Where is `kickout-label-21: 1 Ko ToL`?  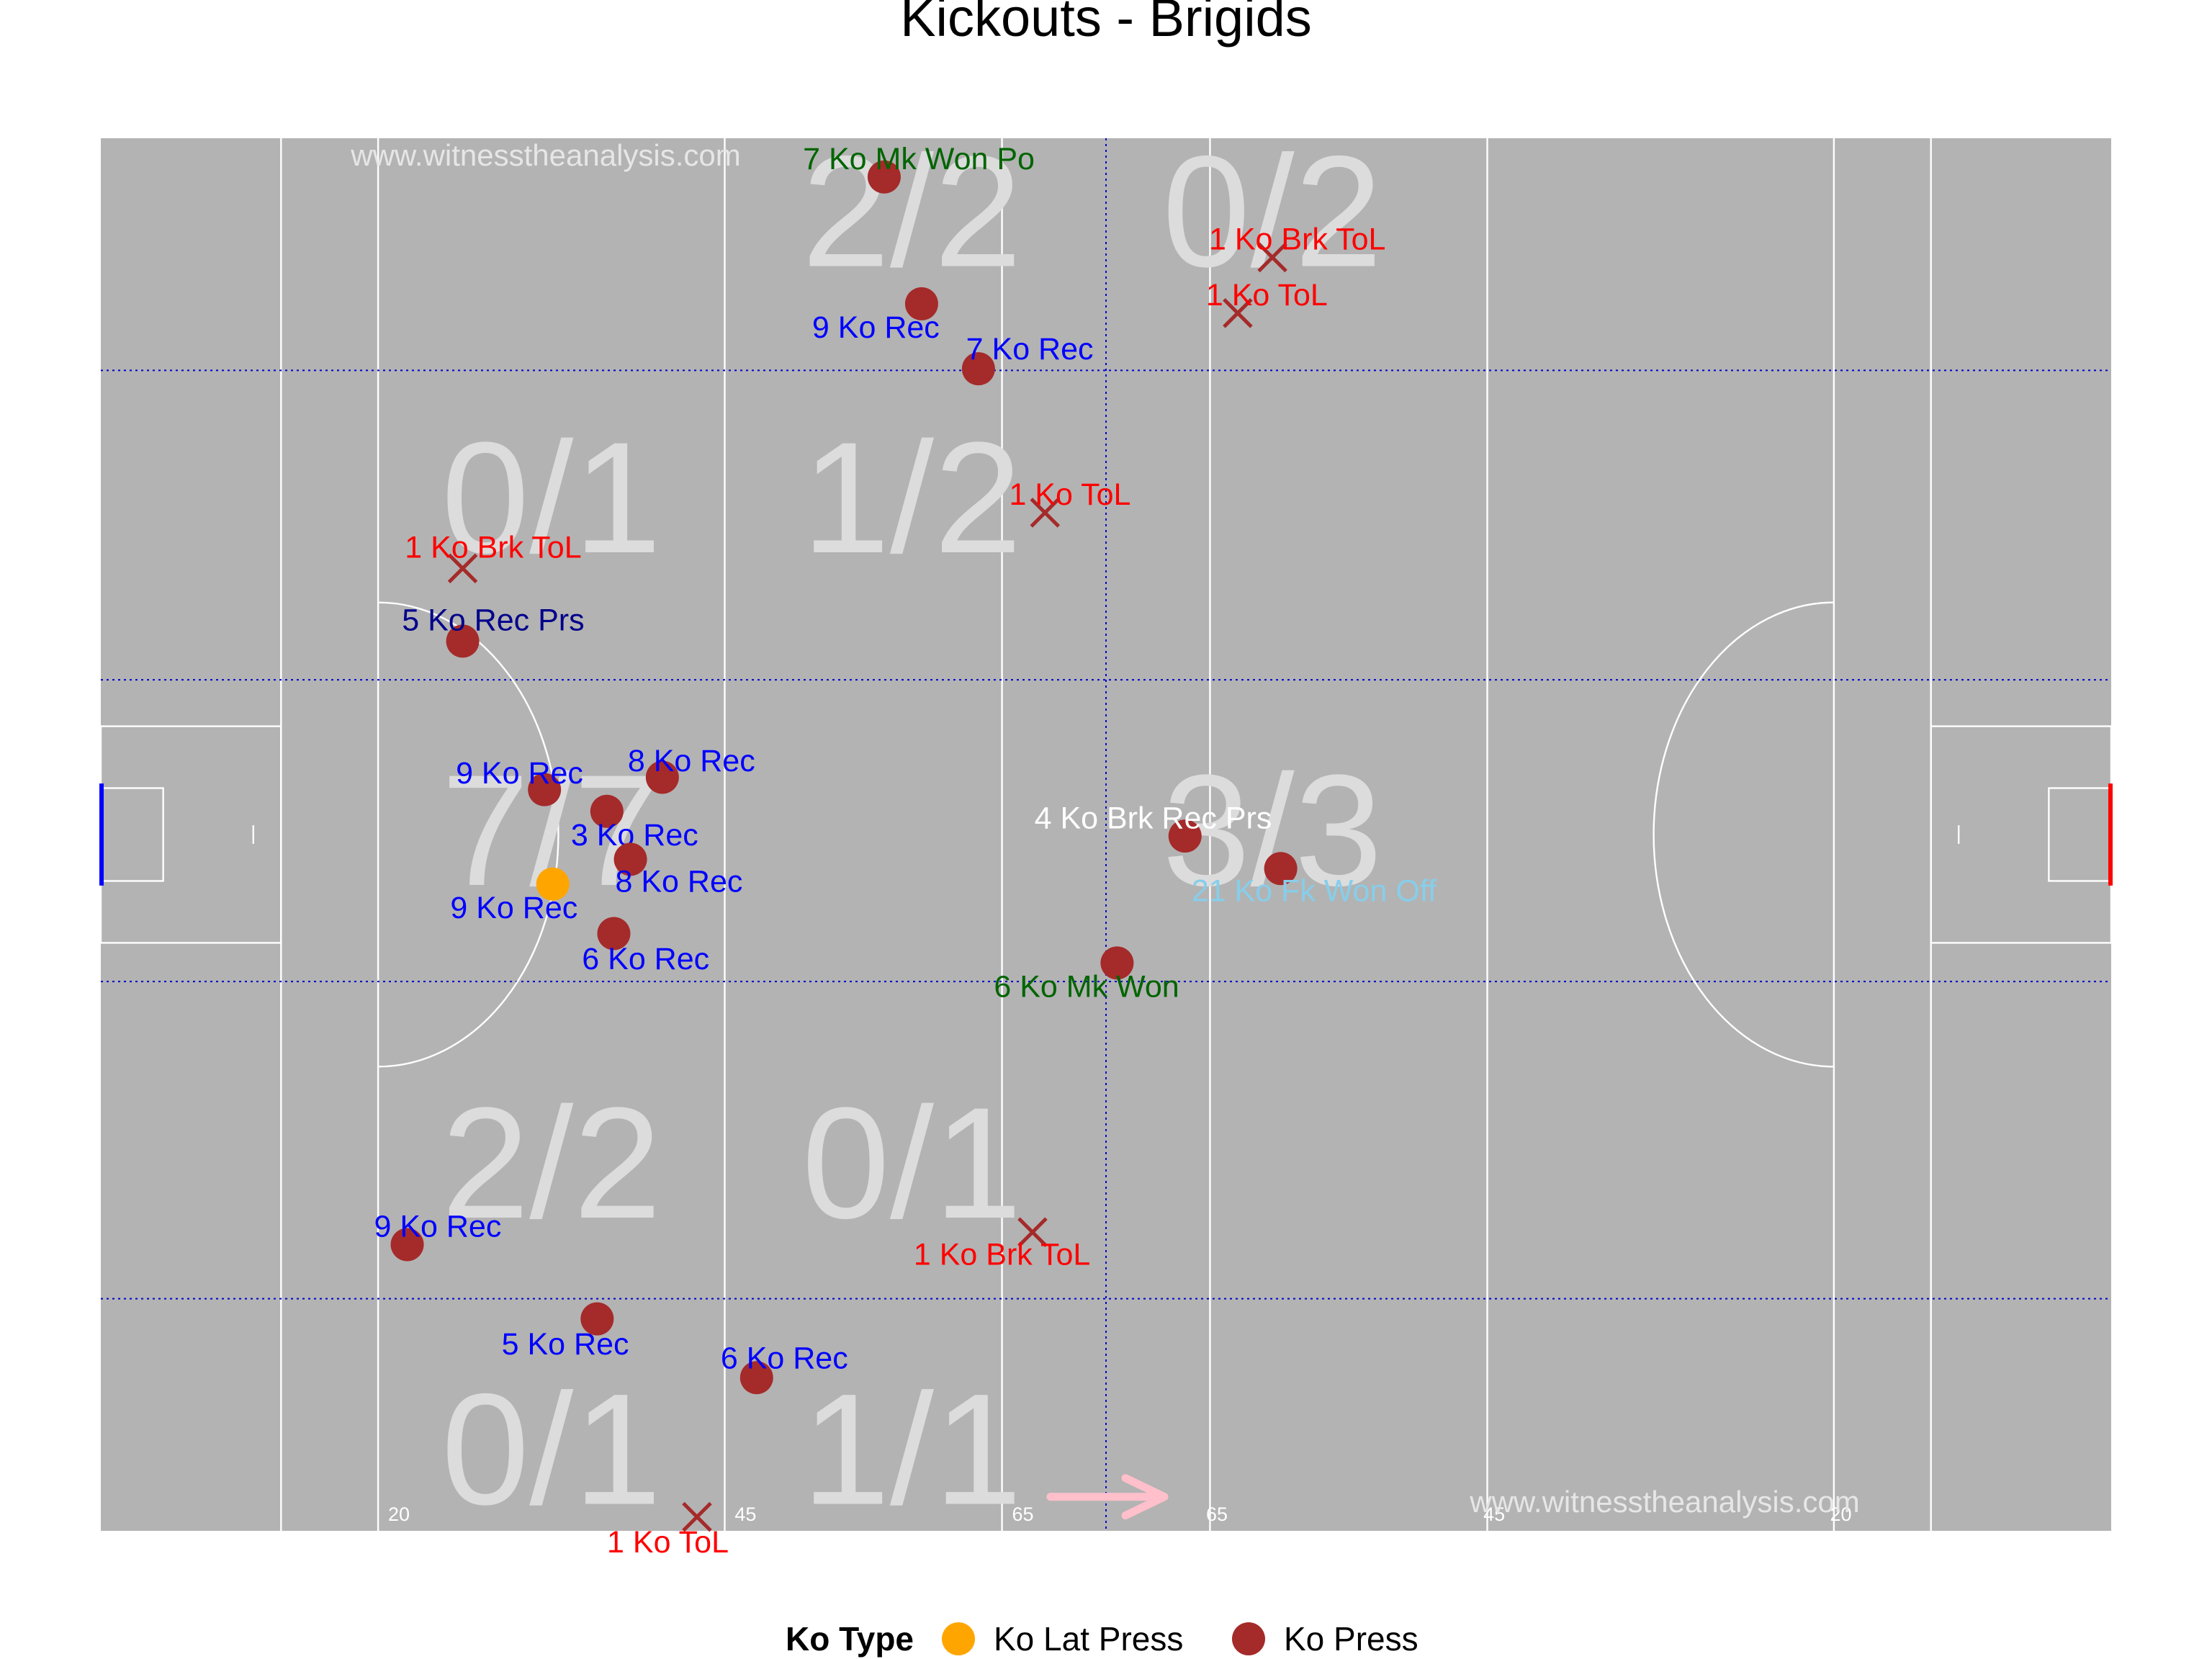
kickout-label-21: 1 Ko ToL is located at coordinates (668, 1543).